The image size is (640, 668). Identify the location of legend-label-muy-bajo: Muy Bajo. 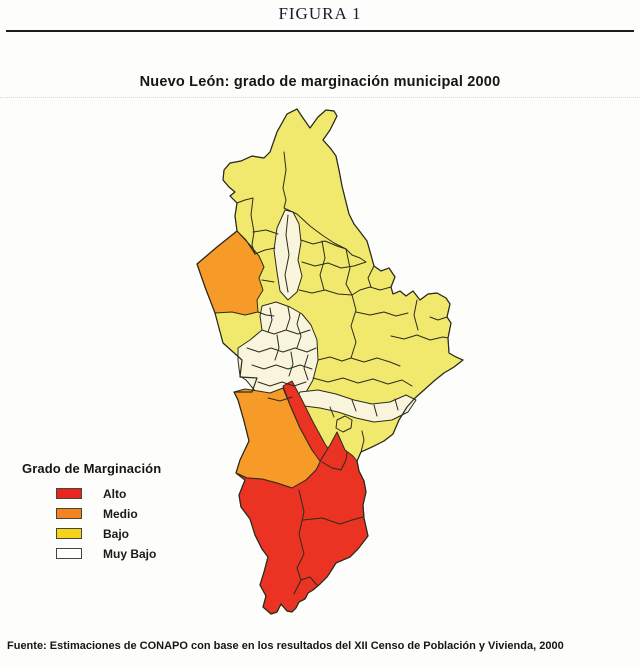
(130, 553).